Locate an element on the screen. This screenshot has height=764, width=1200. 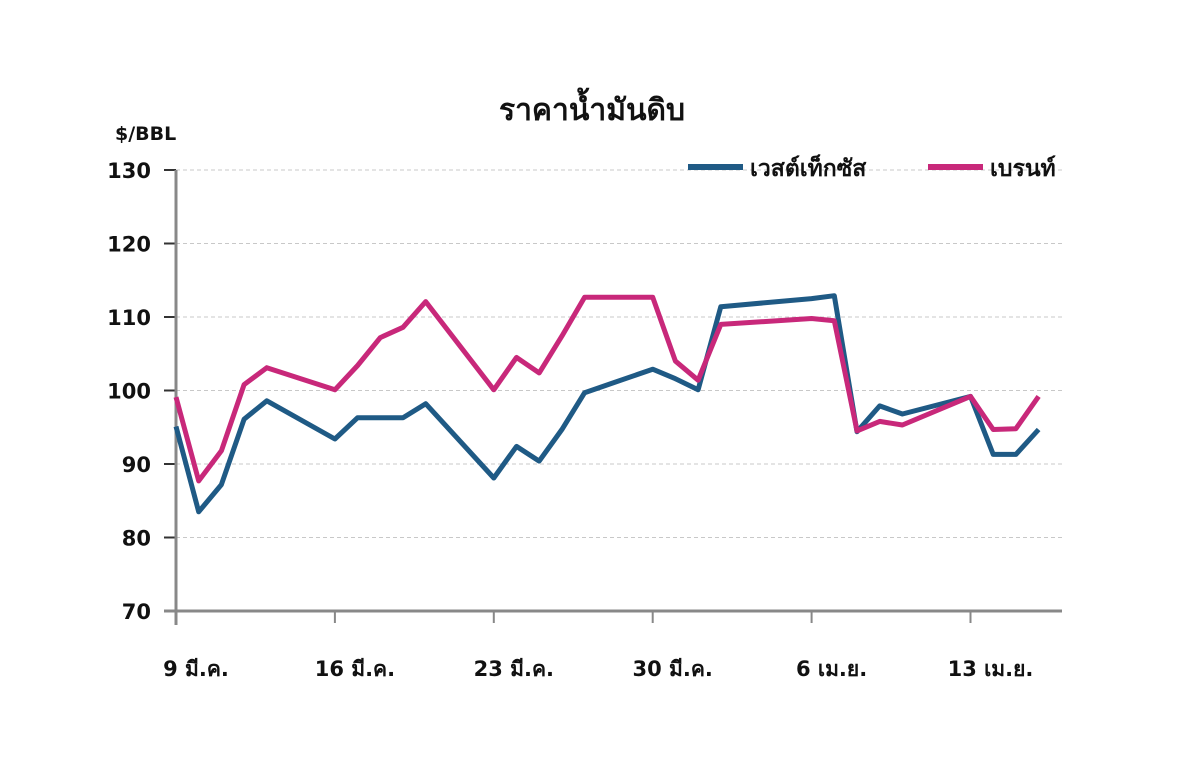
legend-label-wti: เวสต์เท็กซัส is located at coordinates (808, 167).